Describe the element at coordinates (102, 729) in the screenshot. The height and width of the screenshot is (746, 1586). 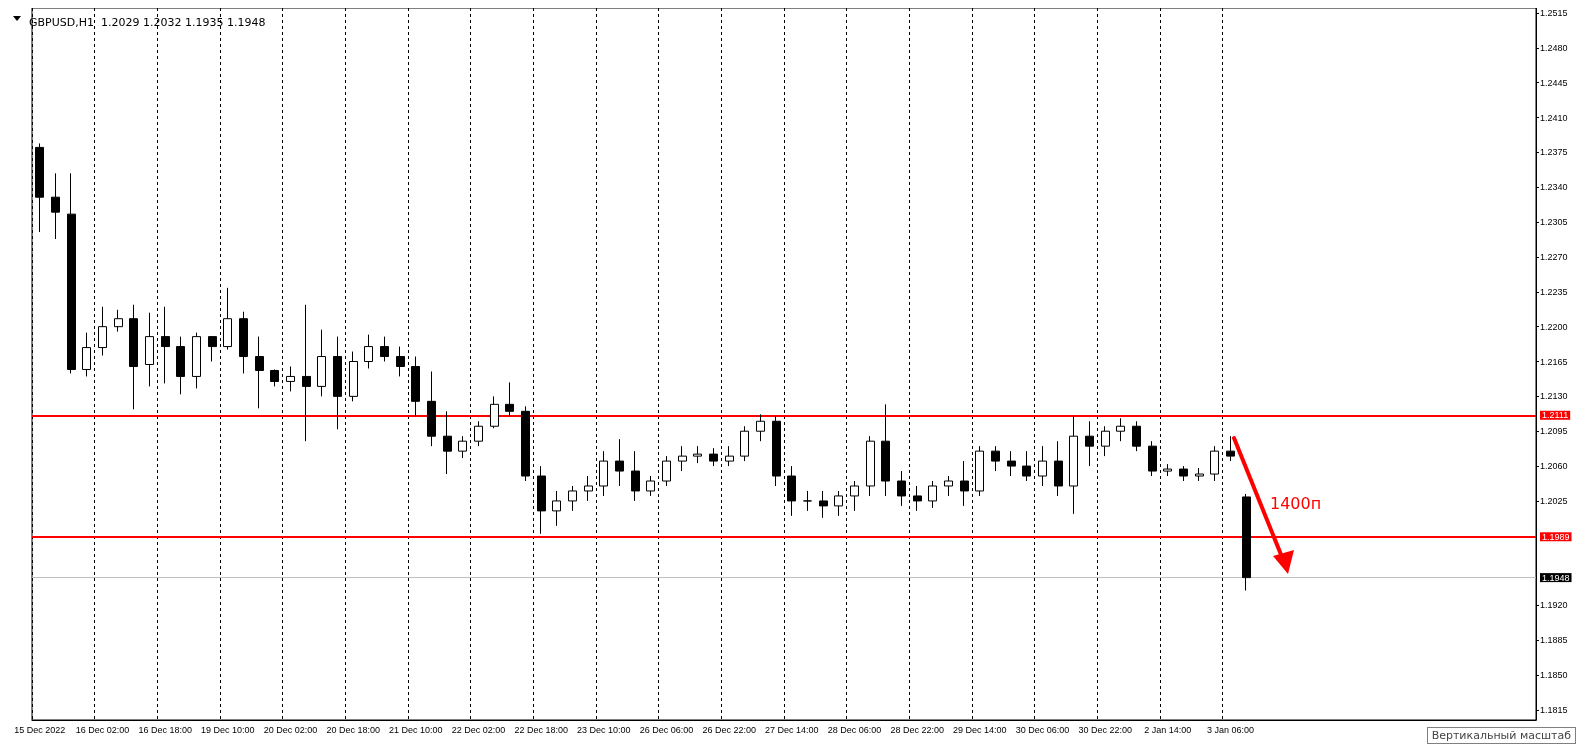
I see `x-tick-label: 16 Dec 02:00` at that location.